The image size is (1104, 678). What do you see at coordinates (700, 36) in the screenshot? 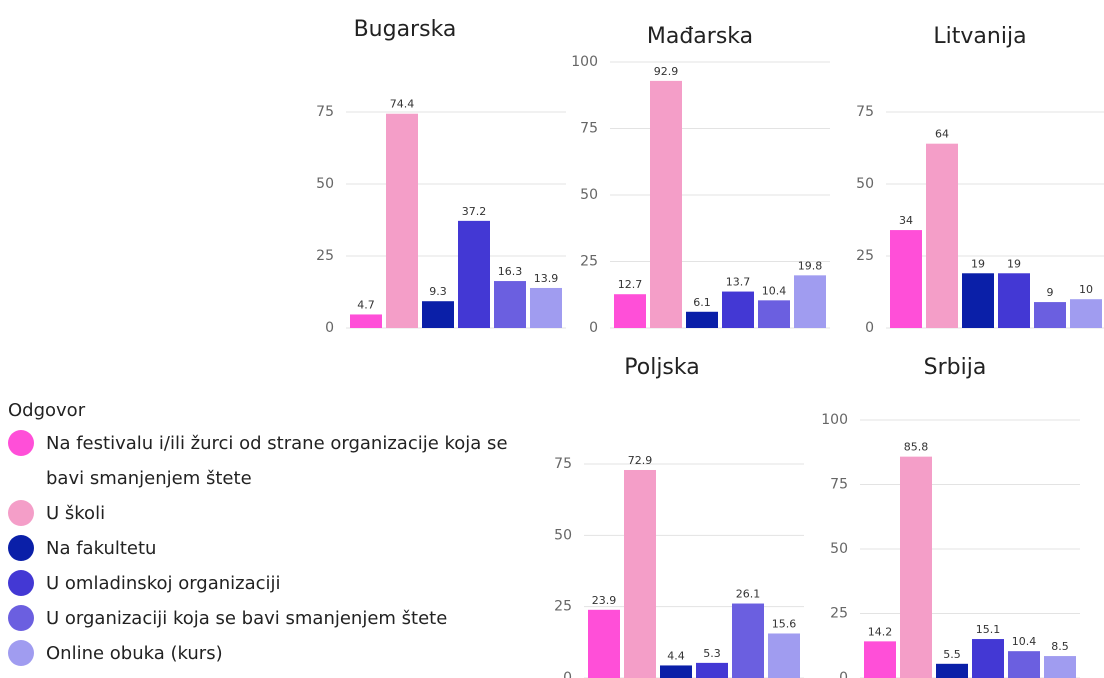
I see `chart-title: Mađarska` at bounding box center [700, 36].